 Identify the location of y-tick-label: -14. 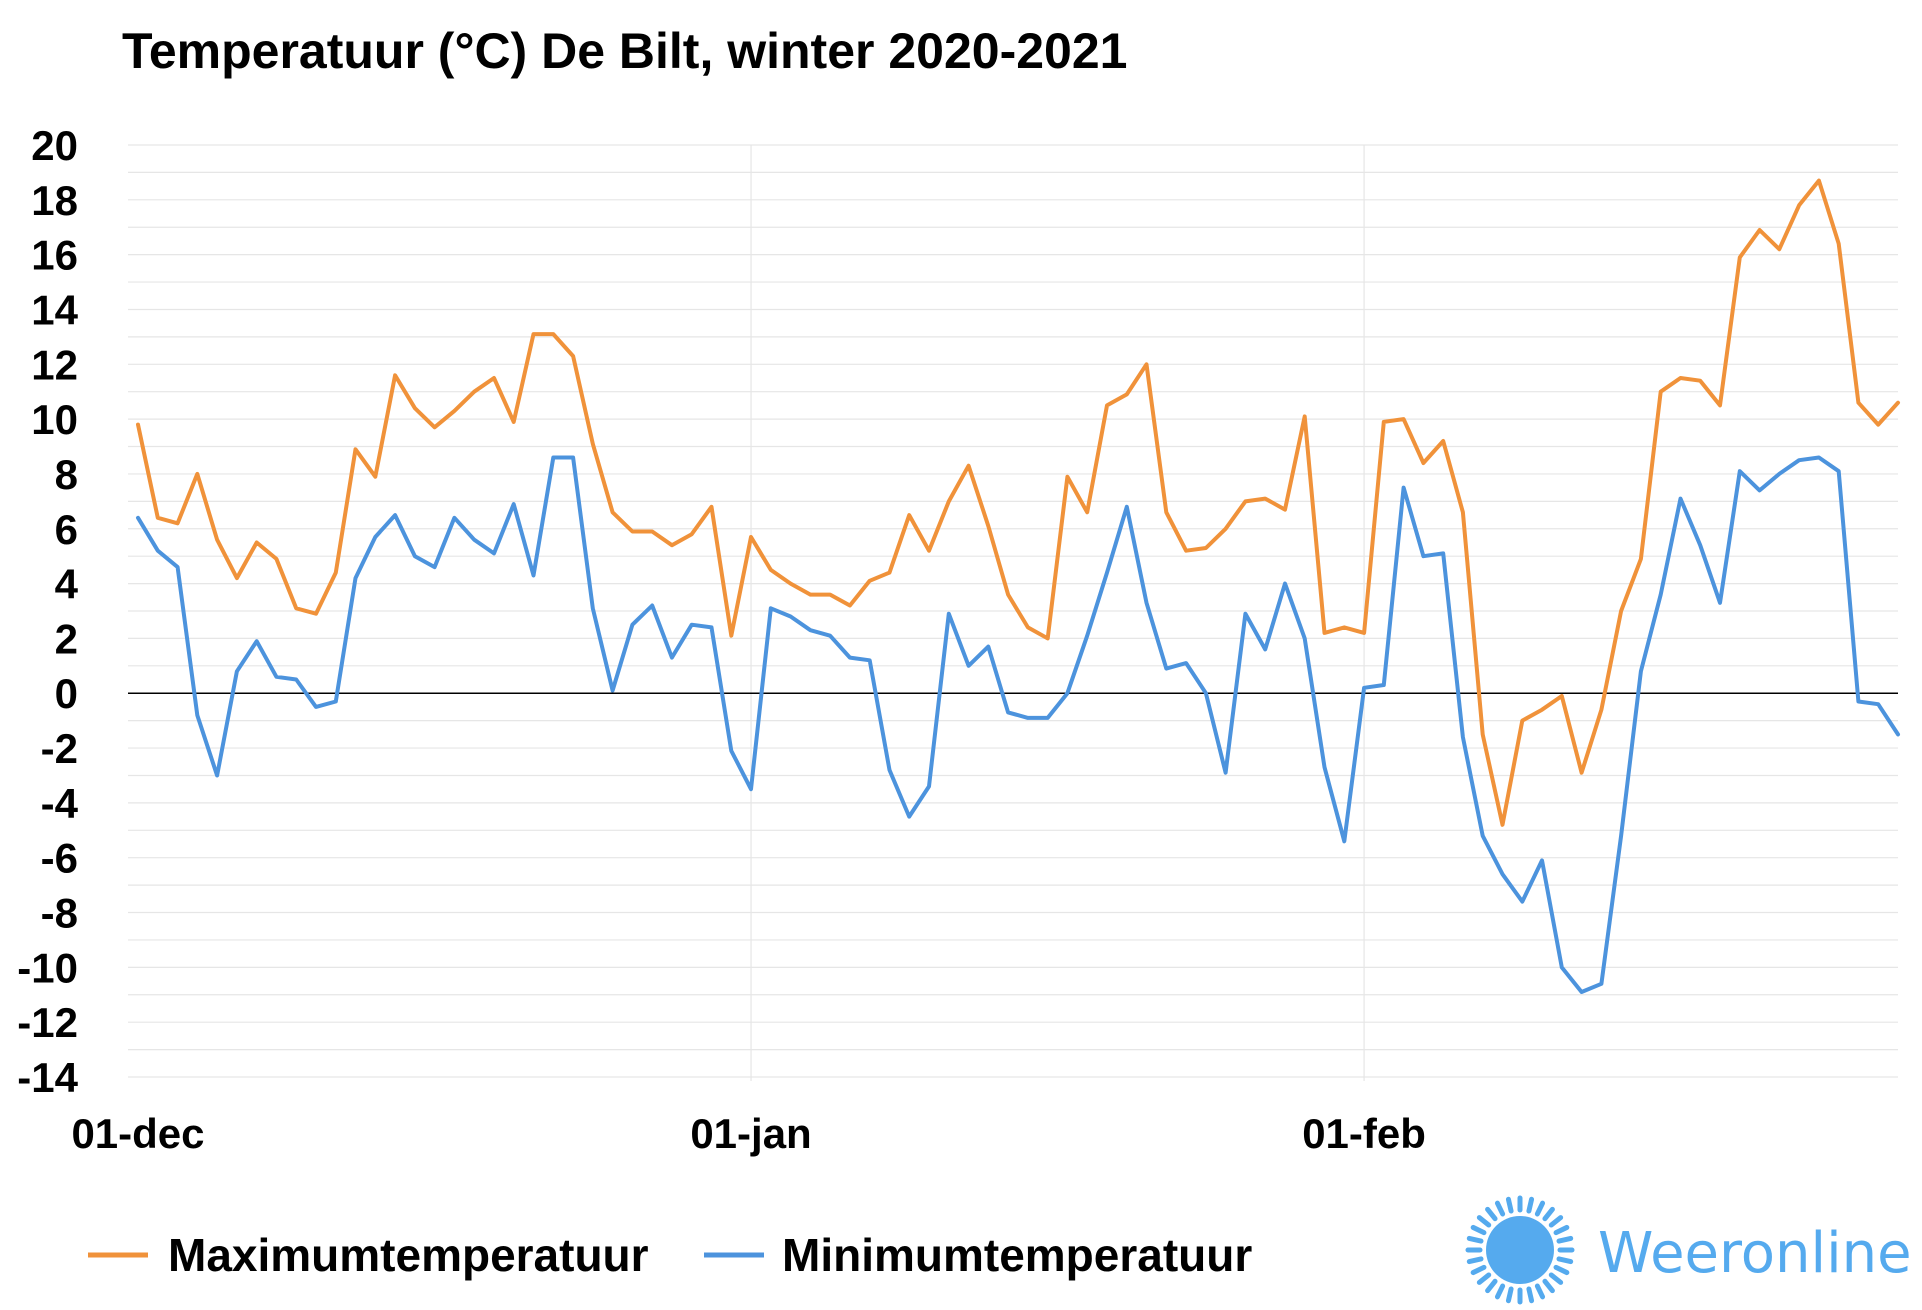
(47, 1077).